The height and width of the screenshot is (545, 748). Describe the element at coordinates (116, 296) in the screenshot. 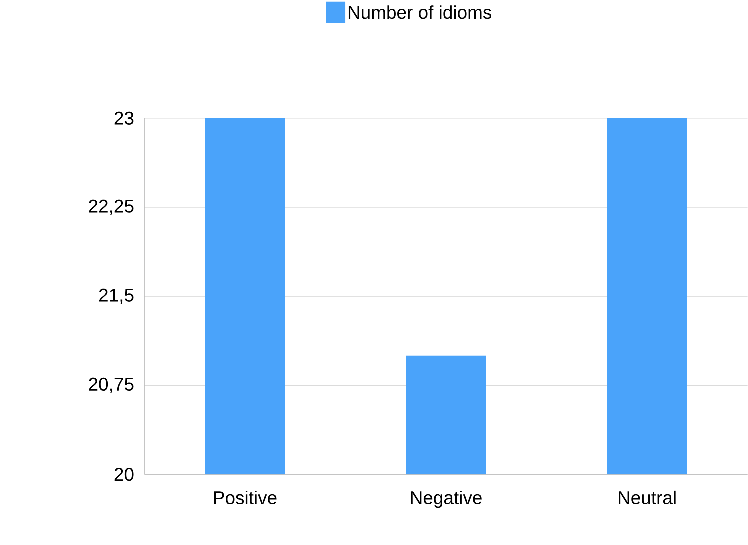

I see `y-tick-label: 21,5` at that location.